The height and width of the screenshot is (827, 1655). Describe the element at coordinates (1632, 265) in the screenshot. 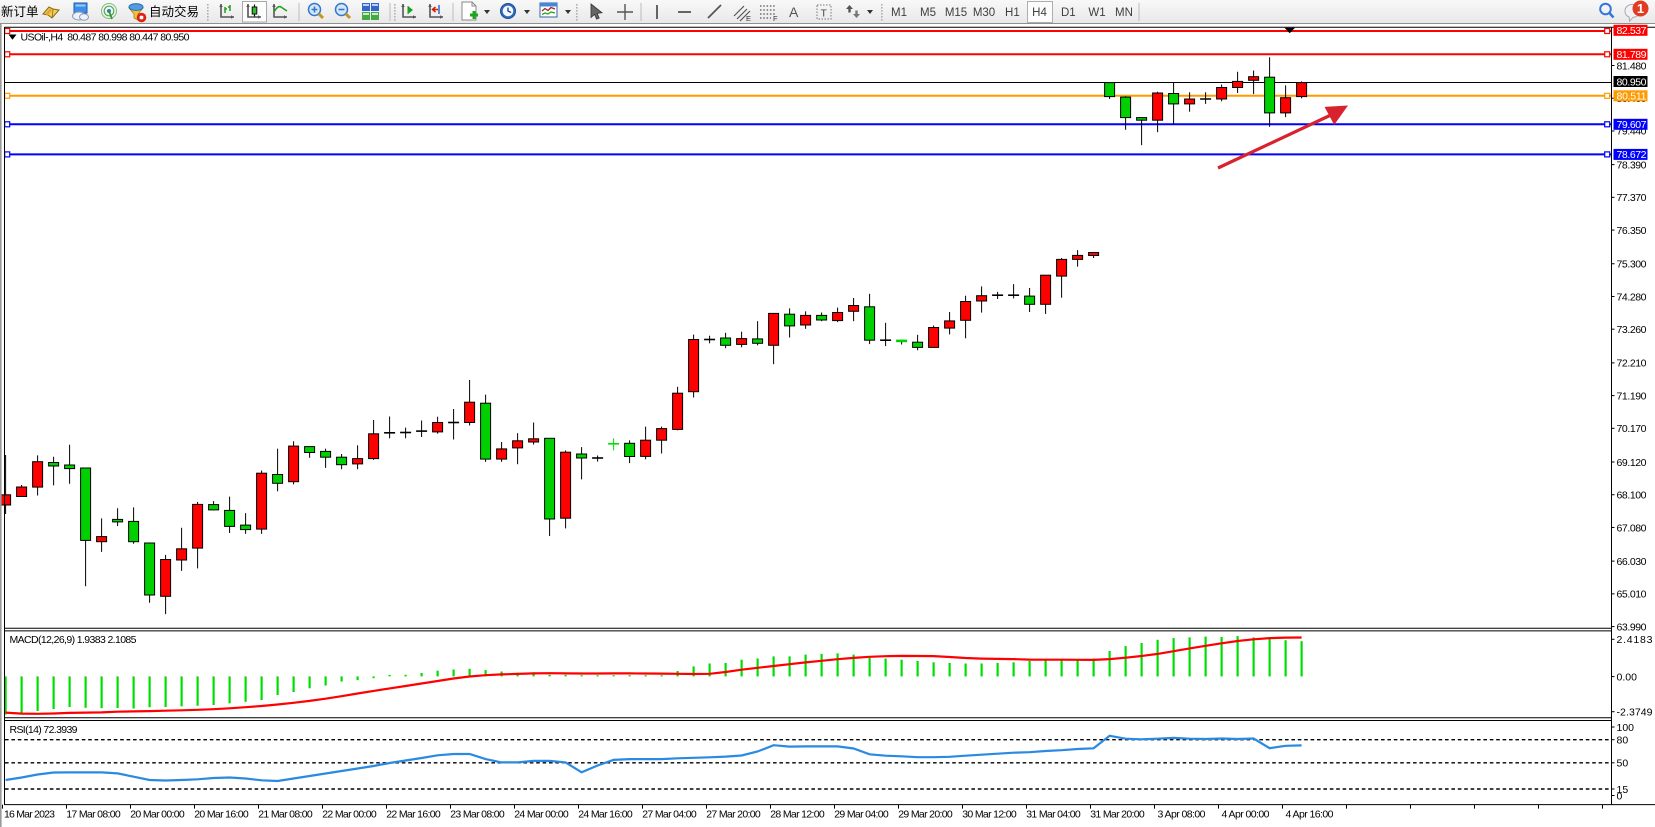

I see `svg-text: 75.300` at that location.